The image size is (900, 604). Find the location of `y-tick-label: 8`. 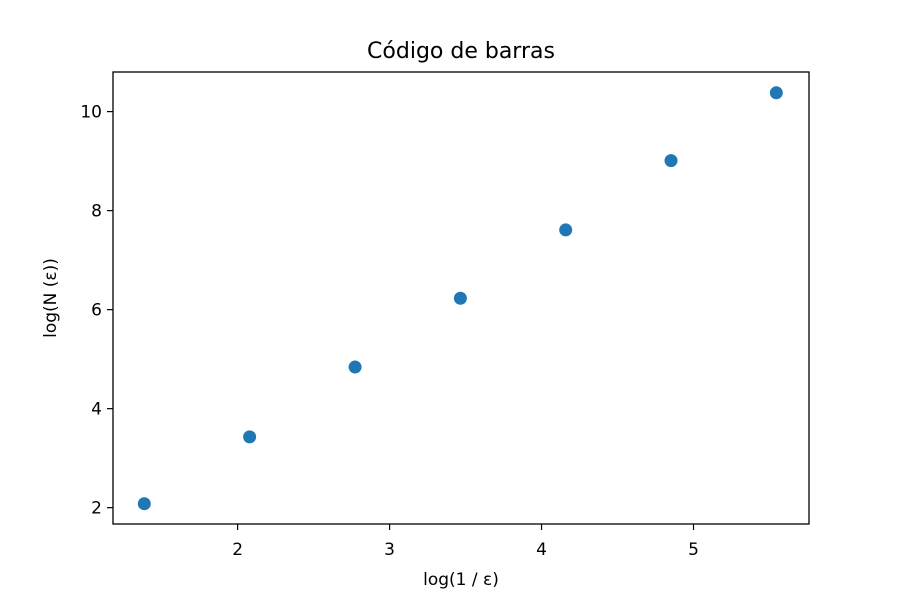

y-tick-label: 8 is located at coordinates (96, 212).